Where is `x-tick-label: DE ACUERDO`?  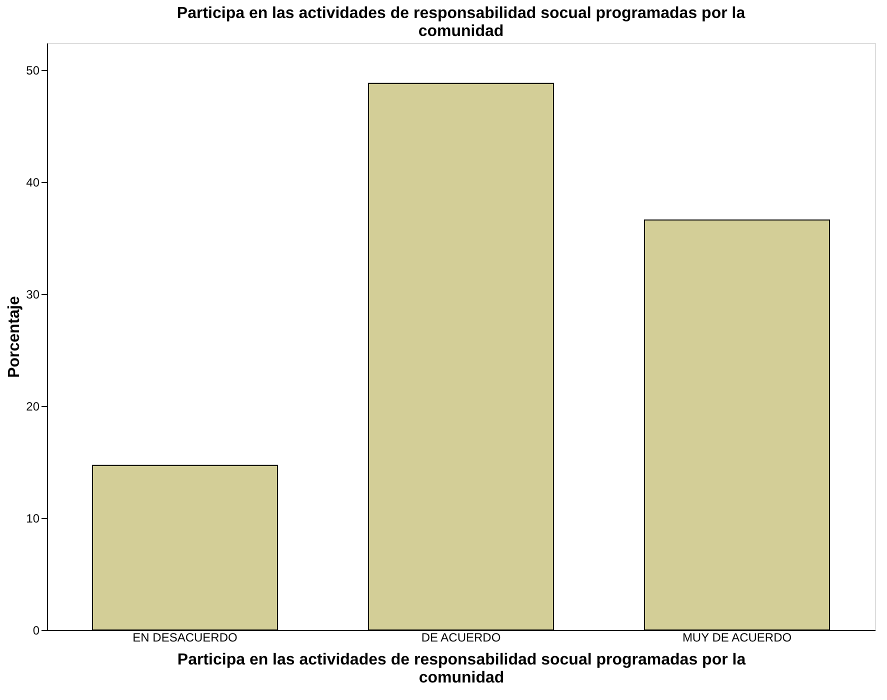
x-tick-label: DE ACUERDO is located at coordinates (461, 637).